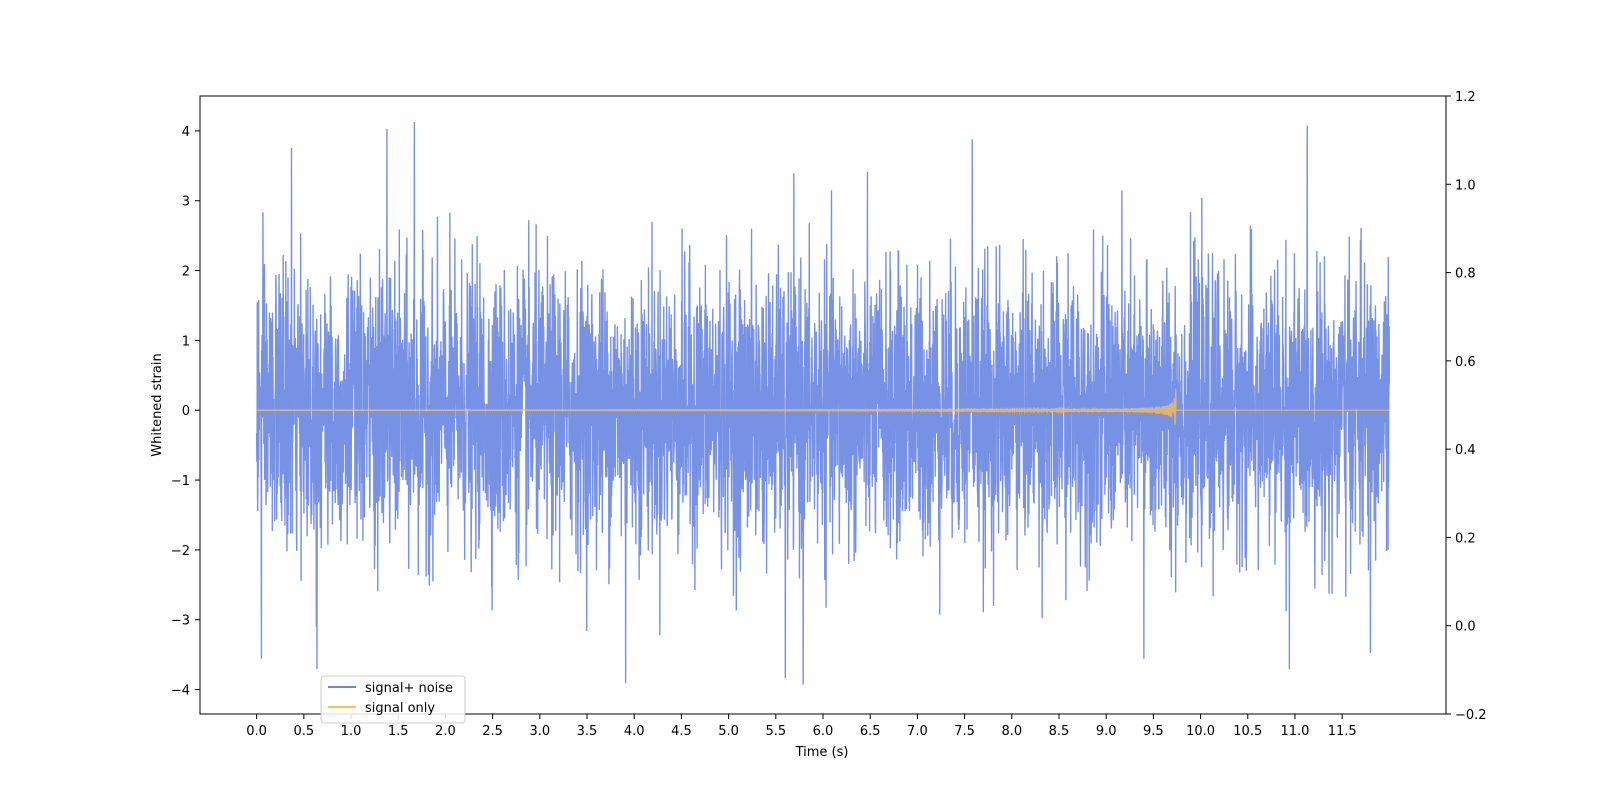  Describe the element at coordinates (186, 272) in the screenshot. I see `y-tick-label: 2` at that location.